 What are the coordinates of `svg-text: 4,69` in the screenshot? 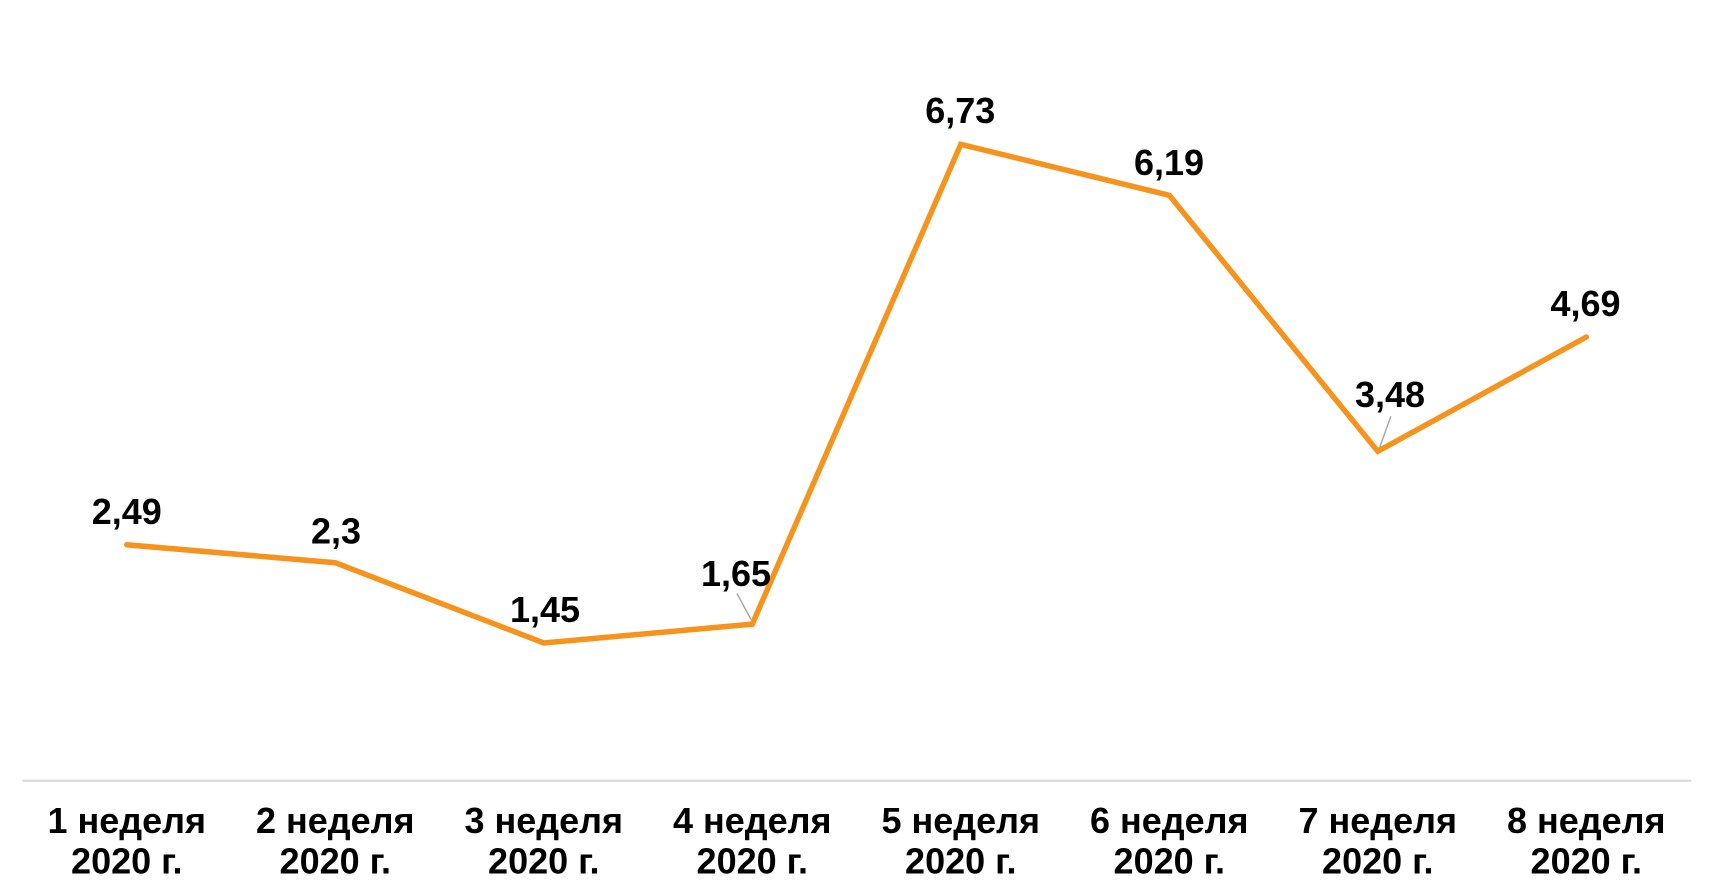 It's located at (1585, 303).